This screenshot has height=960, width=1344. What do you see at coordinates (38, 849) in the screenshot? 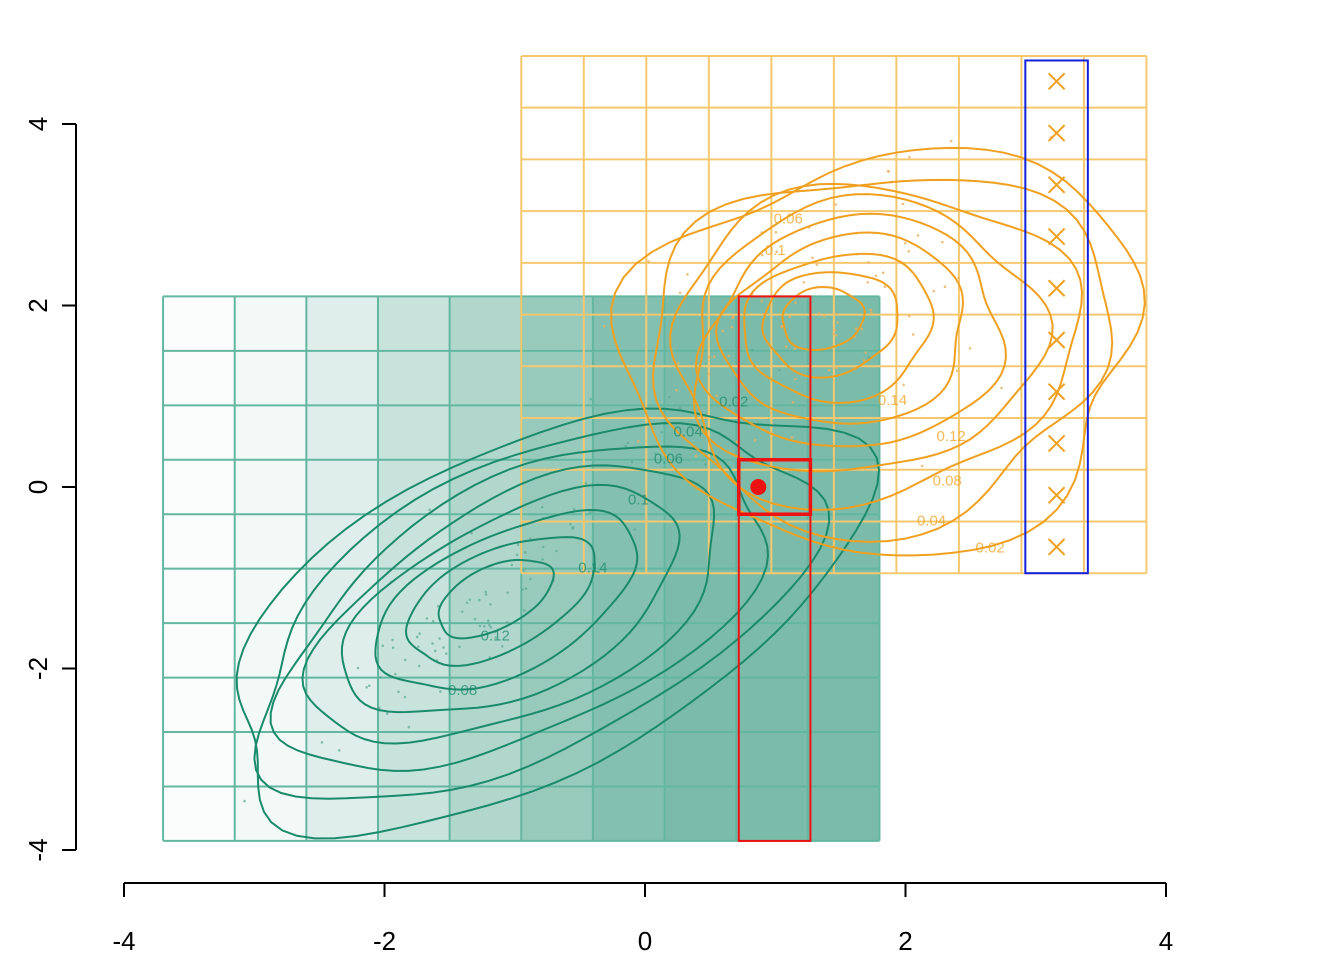
I see `y-tick-label: -4` at bounding box center [38, 849].